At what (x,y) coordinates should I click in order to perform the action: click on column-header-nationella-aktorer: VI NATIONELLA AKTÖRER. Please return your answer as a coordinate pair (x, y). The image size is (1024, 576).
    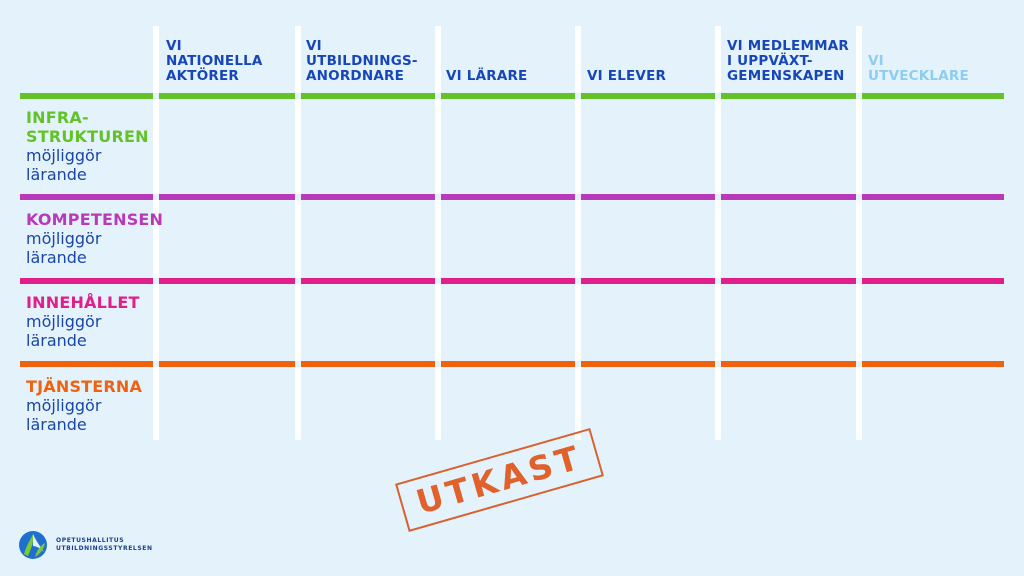
    Looking at the image, I should click on (214, 61).